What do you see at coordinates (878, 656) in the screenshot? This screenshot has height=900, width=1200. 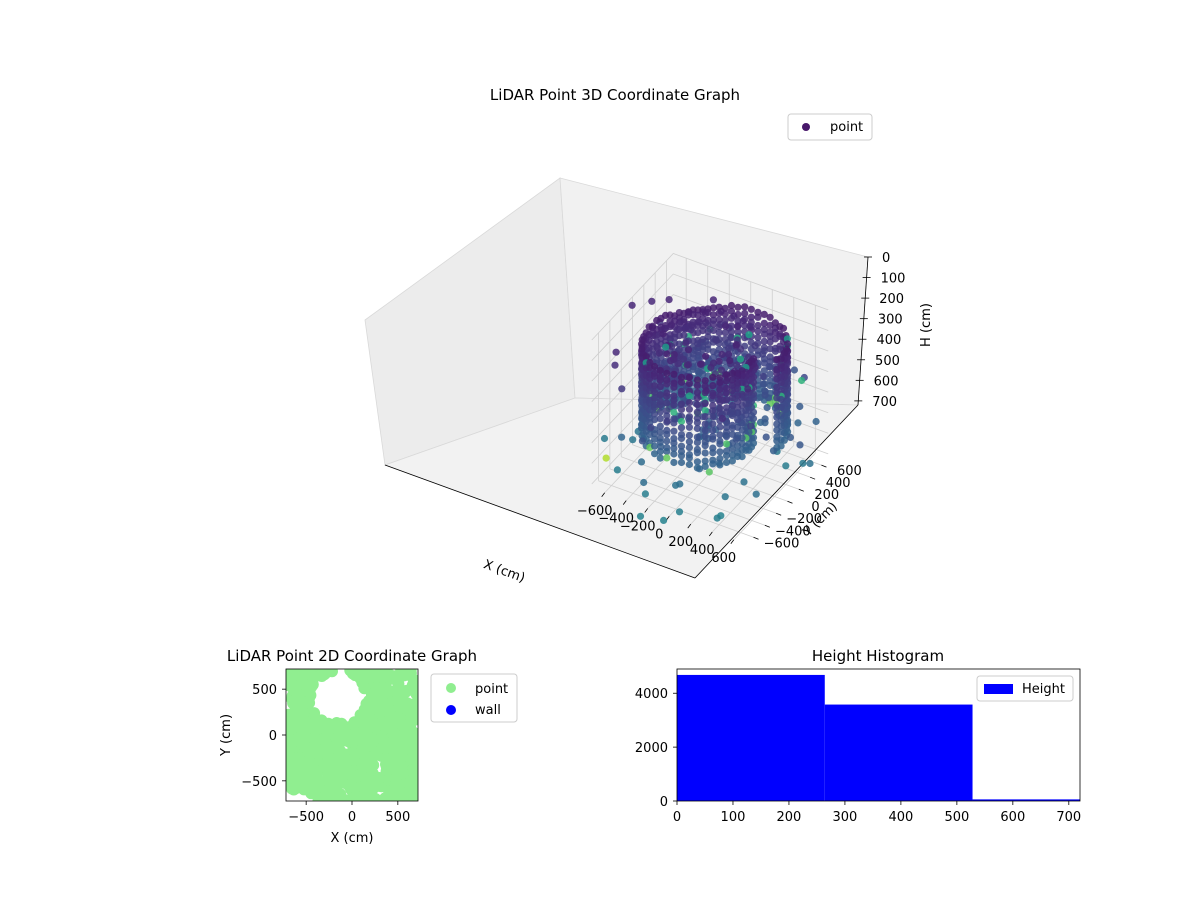 I see `histogram-title: Height Histogram` at bounding box center [878, 656].